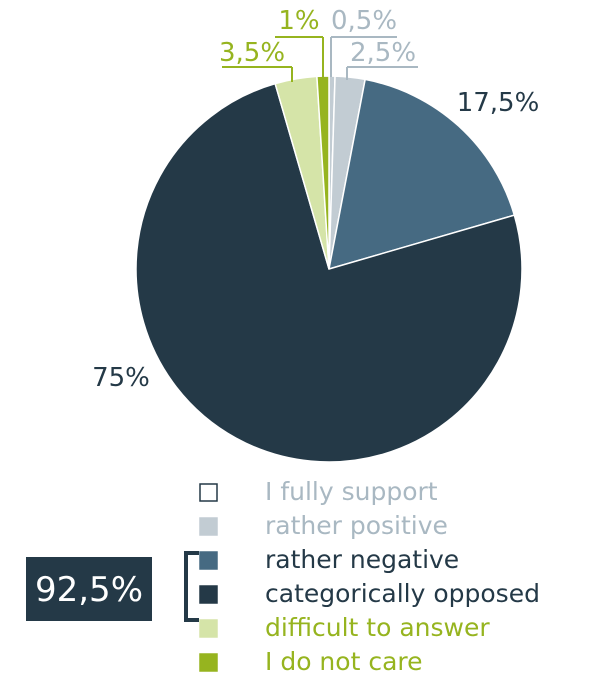 This screenshot has width=592, height=687. What do you see at coordinates (402, 593) in the screenshot?
I see `legend-label: categorically opposed` at bounding box center [402, 593].